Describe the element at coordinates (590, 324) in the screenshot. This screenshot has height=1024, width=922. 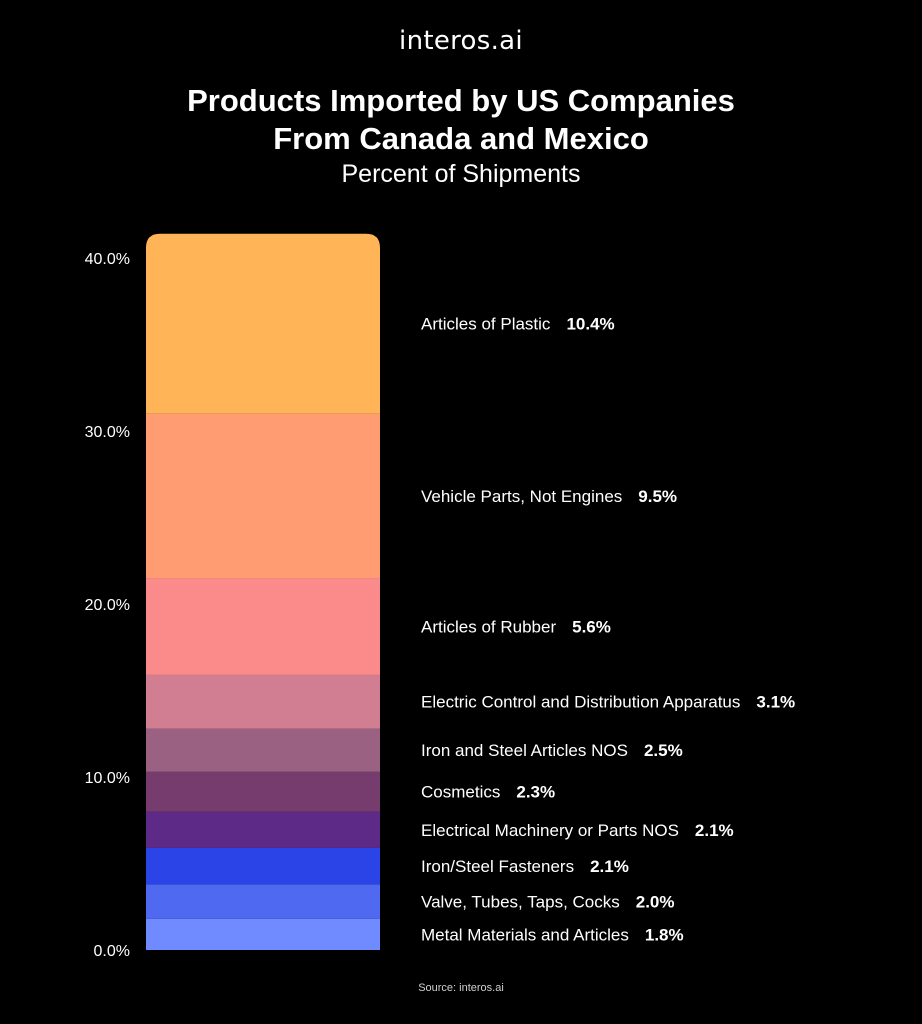
I see `segment-value: 10.4%` at that location.